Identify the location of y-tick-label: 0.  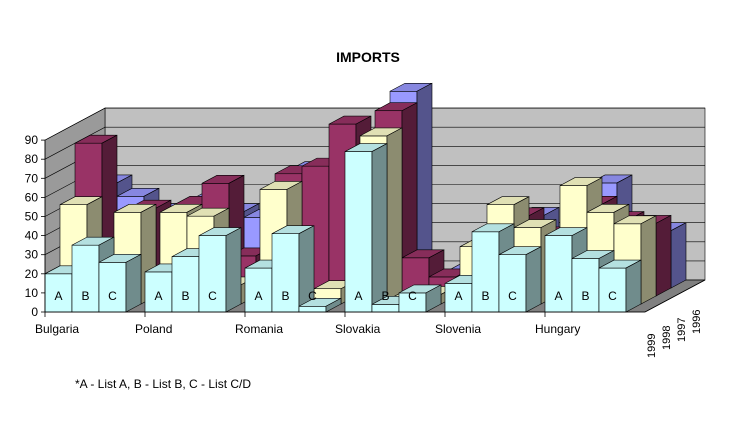
(34, 312).